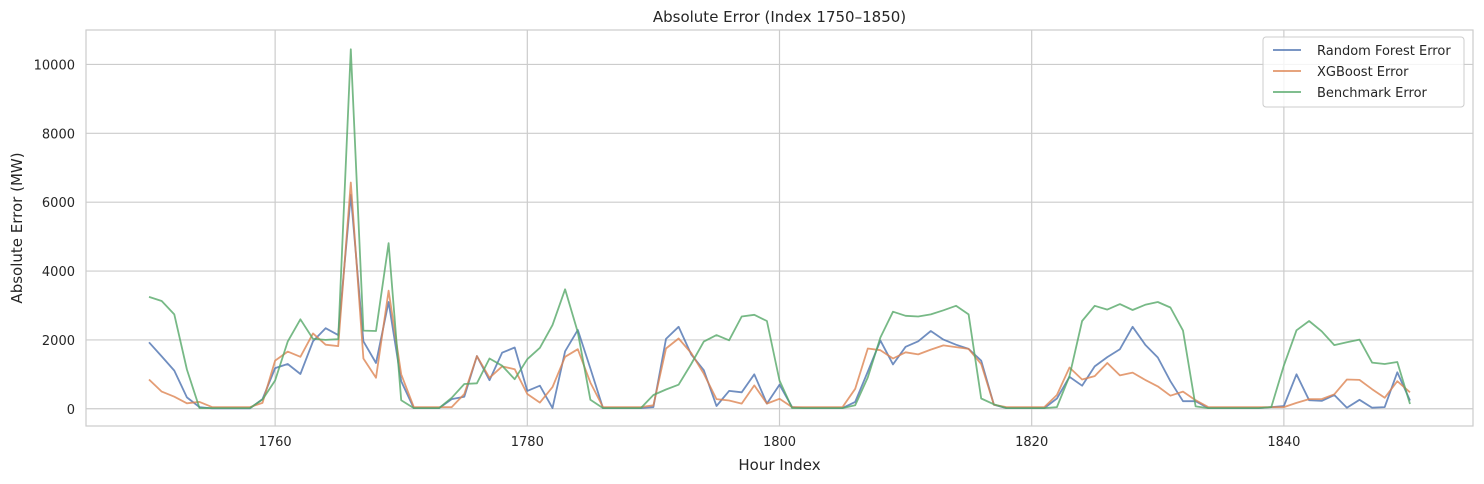  What do you see at coordinates (54, 65) in the screenshot?
I see `y-tick-label: 10000` at bounding box center [54, 65].